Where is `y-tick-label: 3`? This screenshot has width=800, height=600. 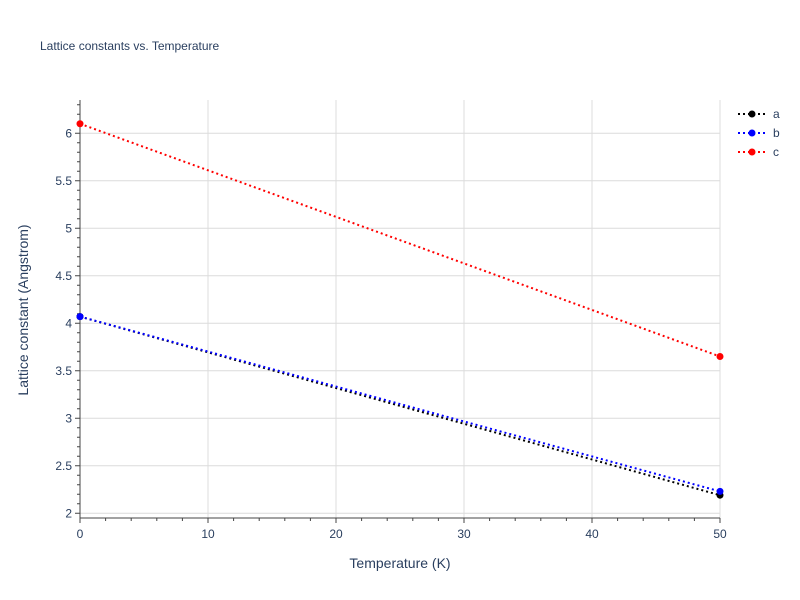 y-tick-label: 3 is located at coordinates (68, 418).